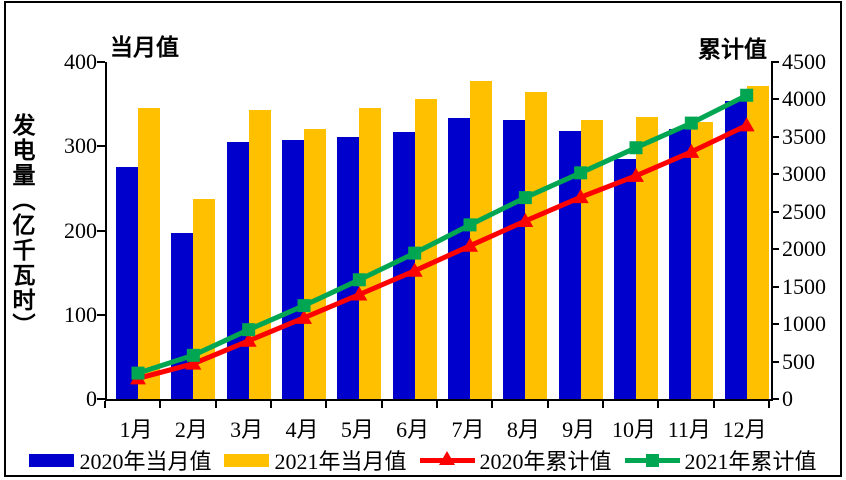 The image size is (846, 480). I want to click on bar-2020年当月值-1月, so click(127, 283).